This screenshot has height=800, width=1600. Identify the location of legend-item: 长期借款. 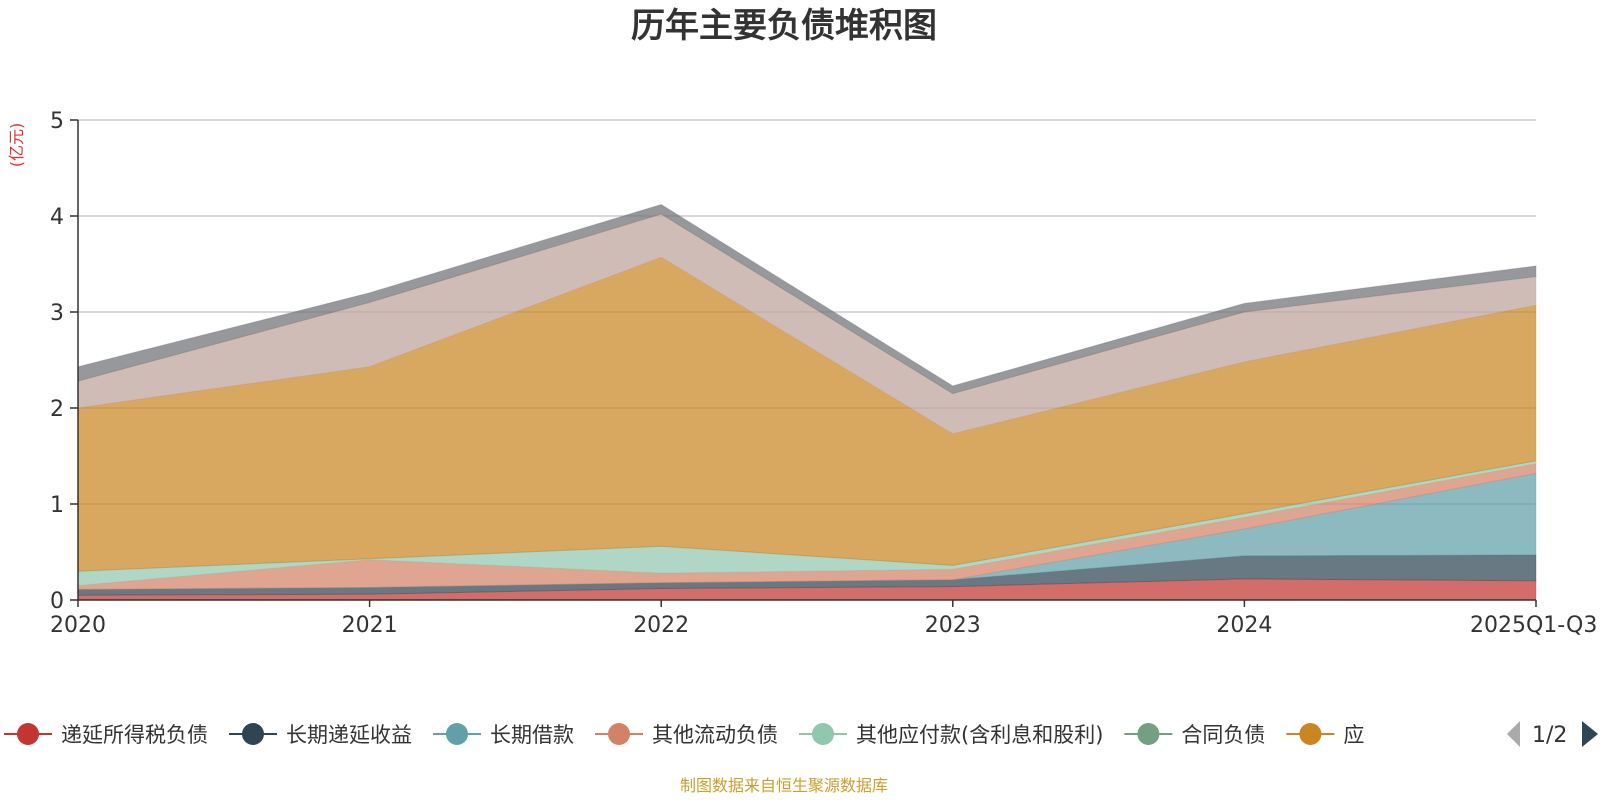
(503, 735).